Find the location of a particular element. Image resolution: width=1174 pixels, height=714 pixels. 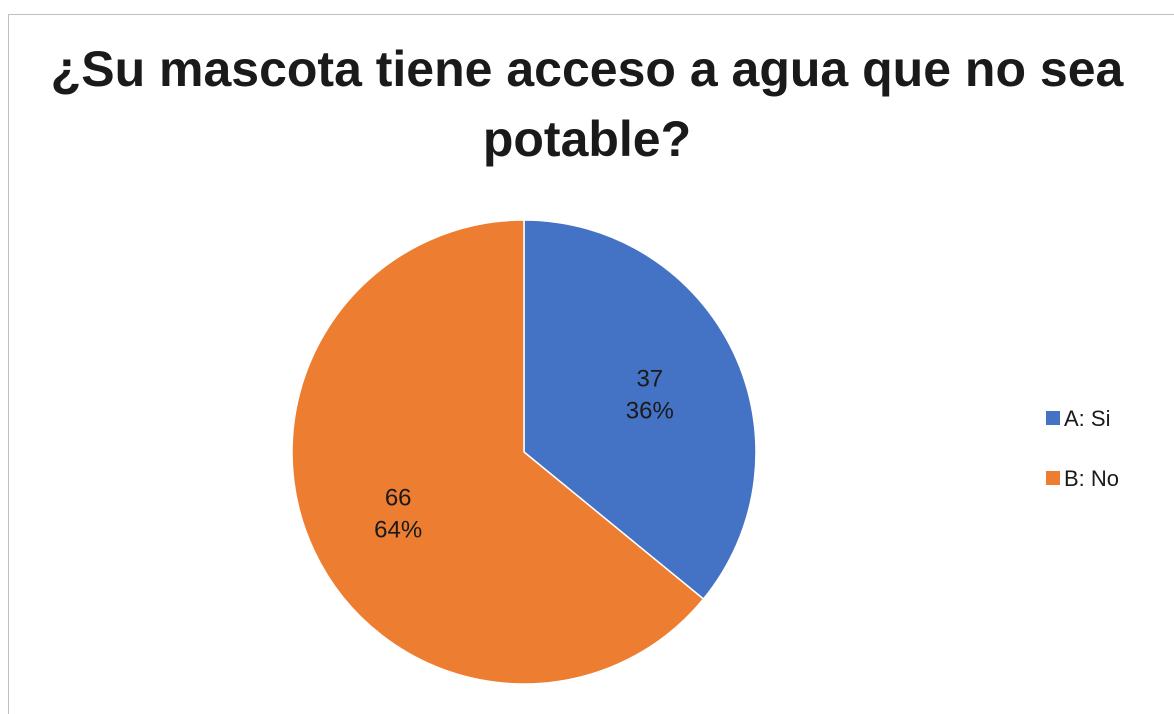

slice-percent-label-1: 36% is located at coordinates (650, 410).